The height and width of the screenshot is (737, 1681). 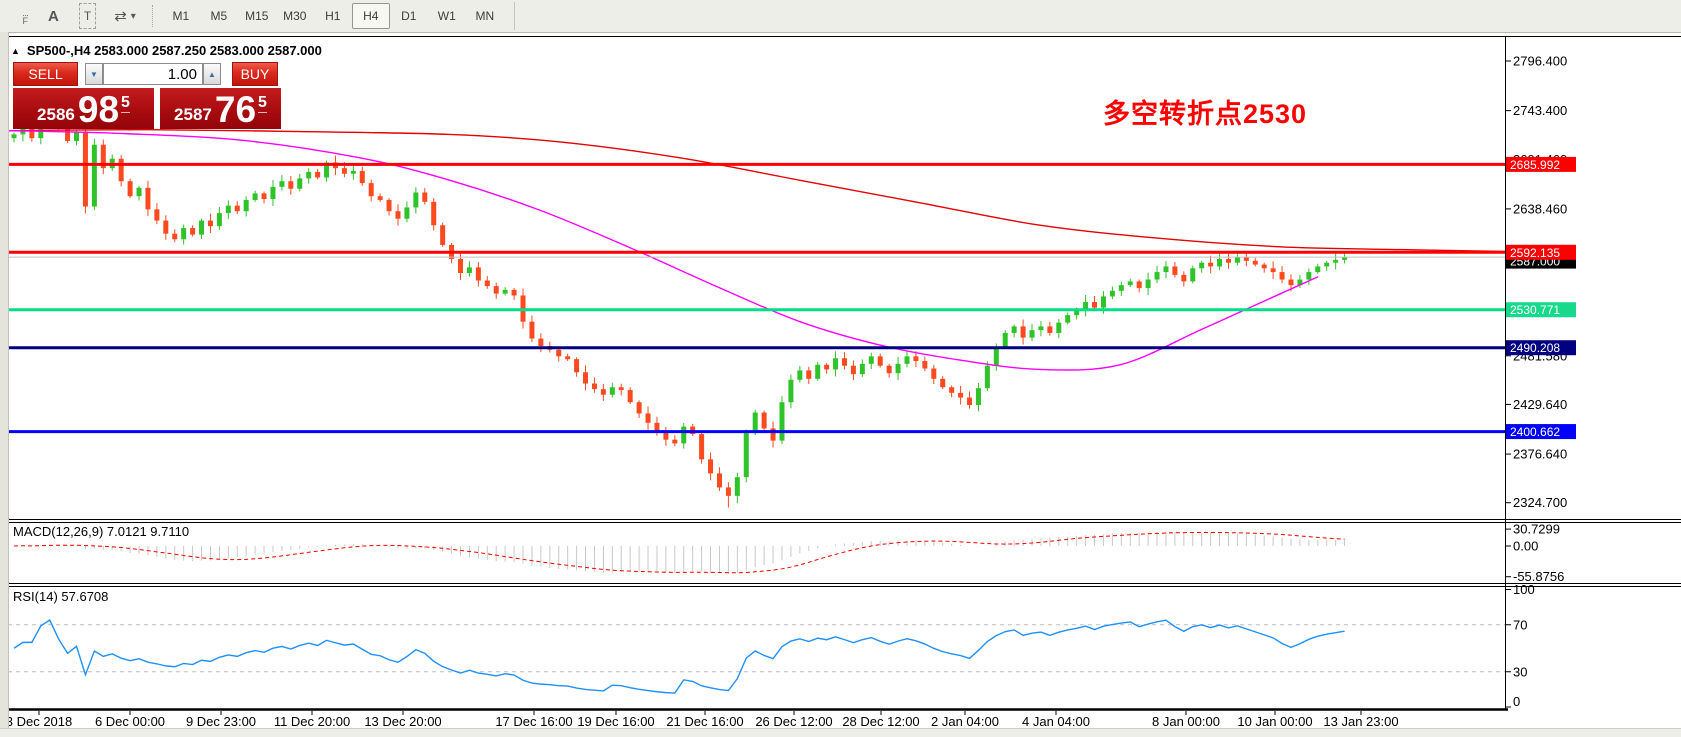 What do you see at coordinates (1516, 701) in the screenshot?
I see `rsi-tick-label: 0` at bounding box center [1516, 701].